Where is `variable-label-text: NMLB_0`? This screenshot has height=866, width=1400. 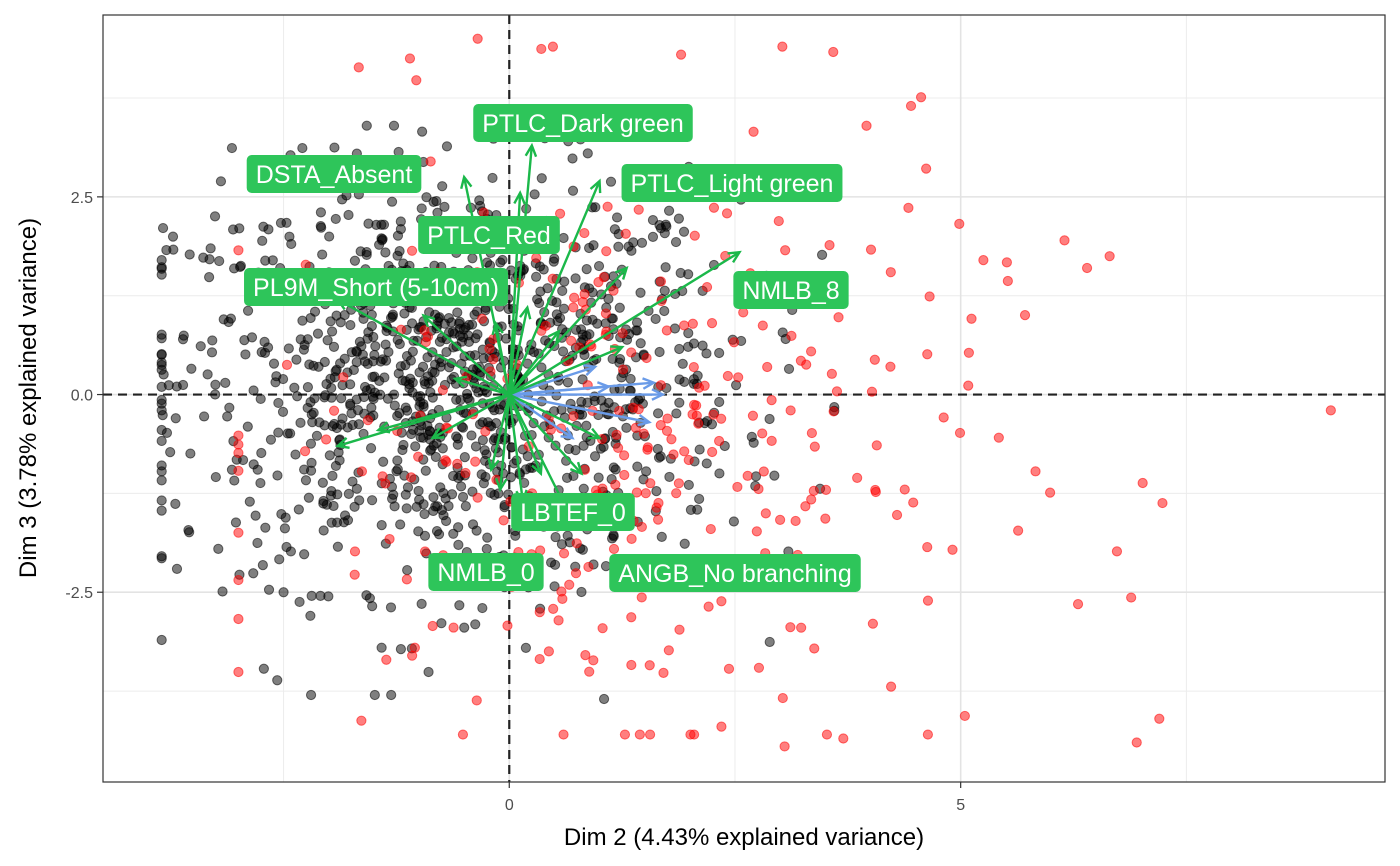
variable-label-text: NMLB_0 is located at coordinates (485, 573).